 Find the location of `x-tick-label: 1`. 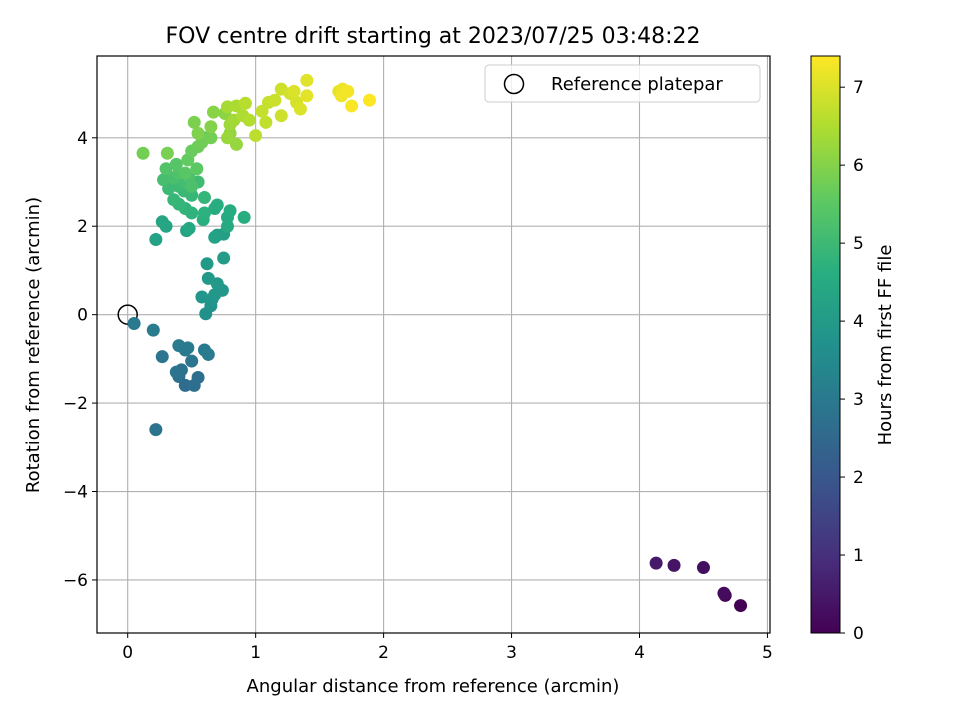

x-tick-label: 1 is located at coordinates (255, 653).